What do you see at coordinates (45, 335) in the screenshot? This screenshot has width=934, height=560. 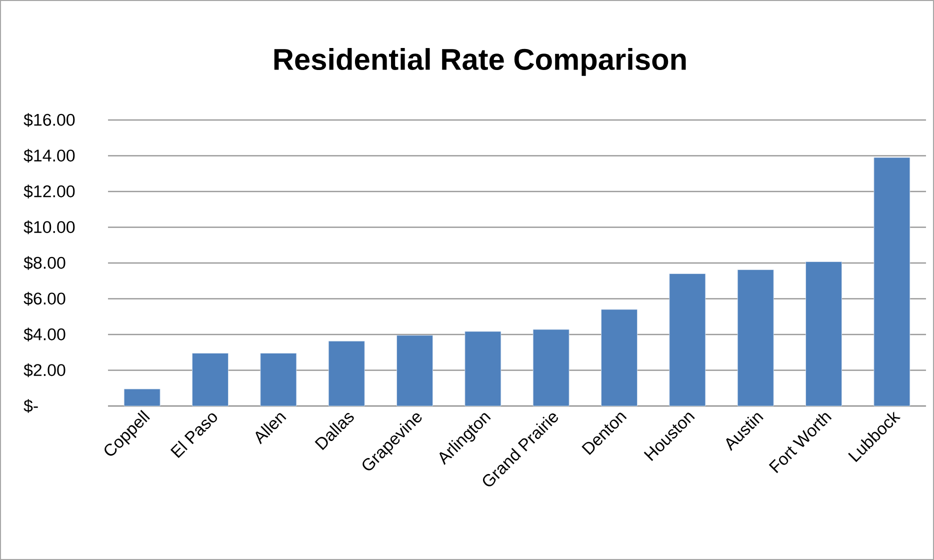 I see `y-tick-label: $4.00` at bounding box center [45, 335].